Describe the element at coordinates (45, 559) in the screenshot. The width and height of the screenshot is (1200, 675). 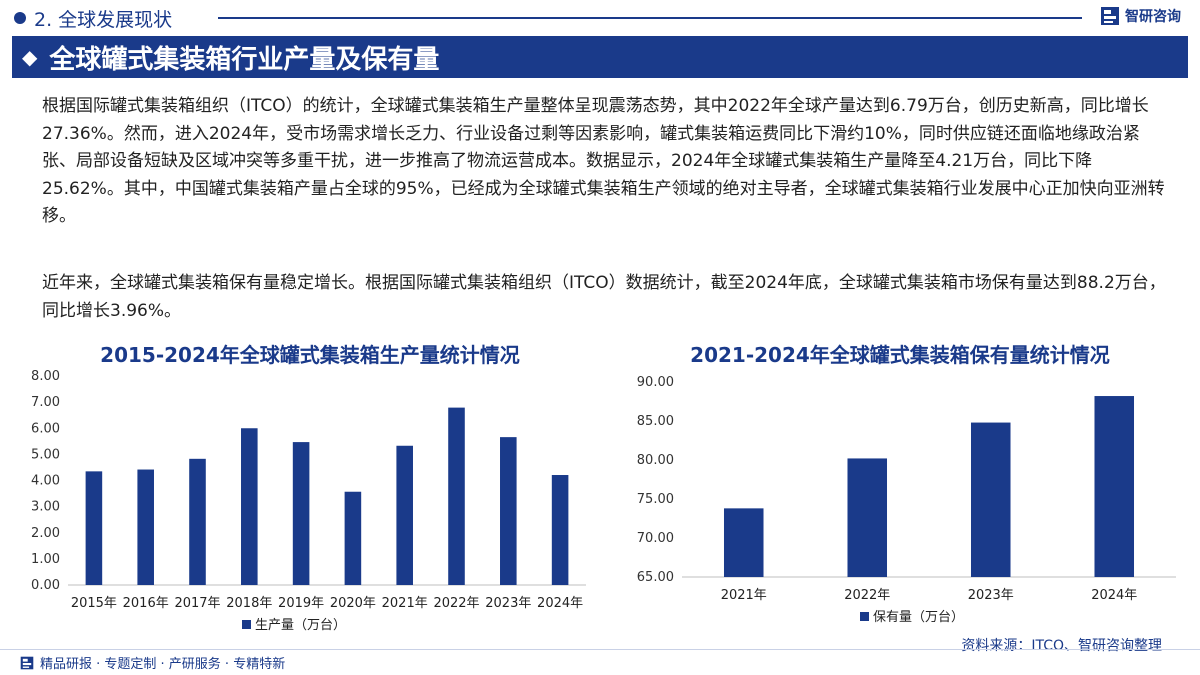
I see `y-tick-label: 1.00` at that location.